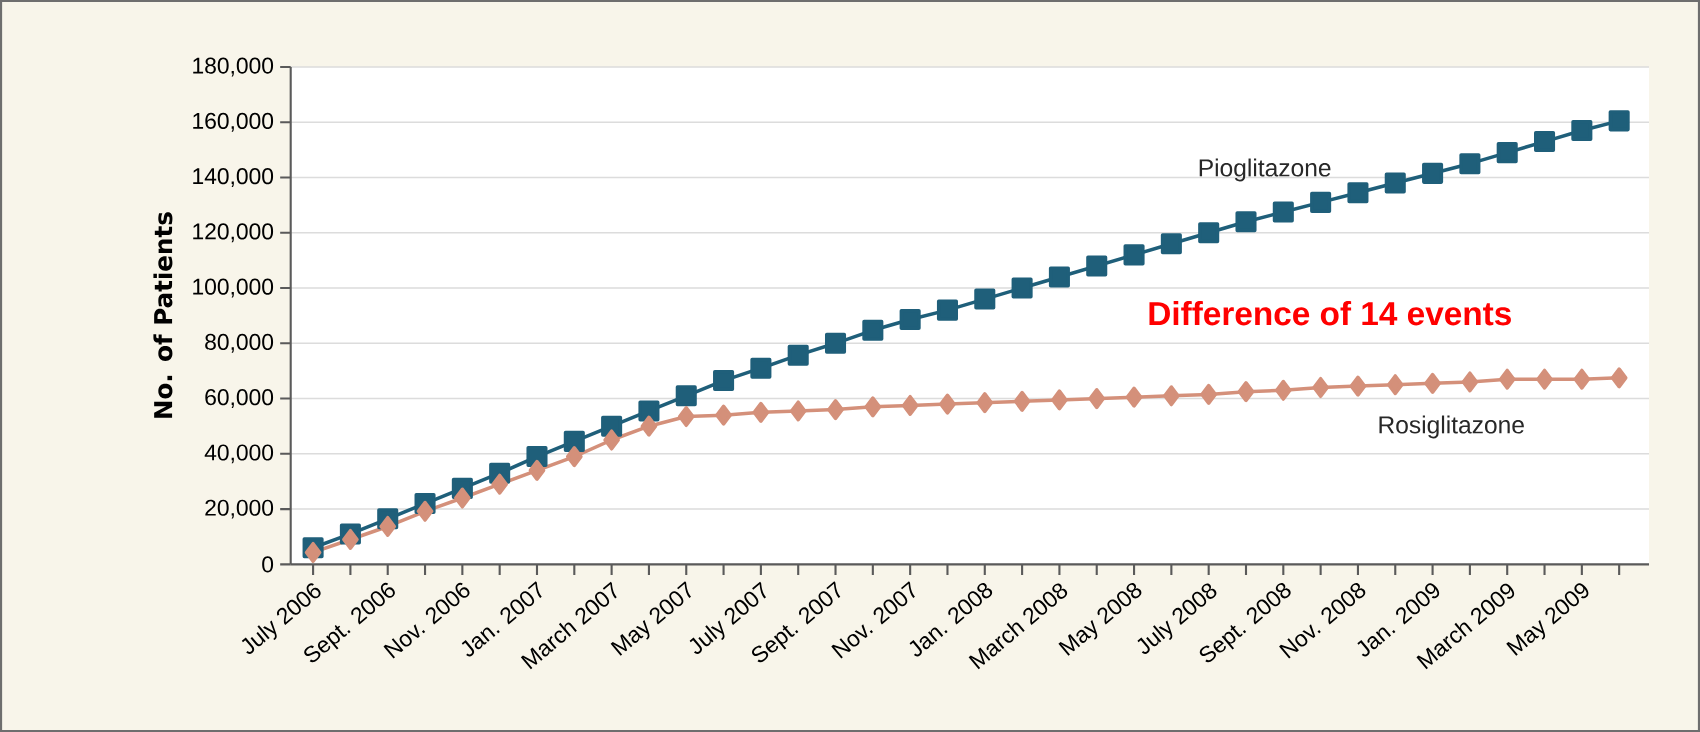 The image size is (1700, 732). Describe the element at coordinates (239, 343) in the screenshot. I see `y-tick-label: 80,000` at that location.